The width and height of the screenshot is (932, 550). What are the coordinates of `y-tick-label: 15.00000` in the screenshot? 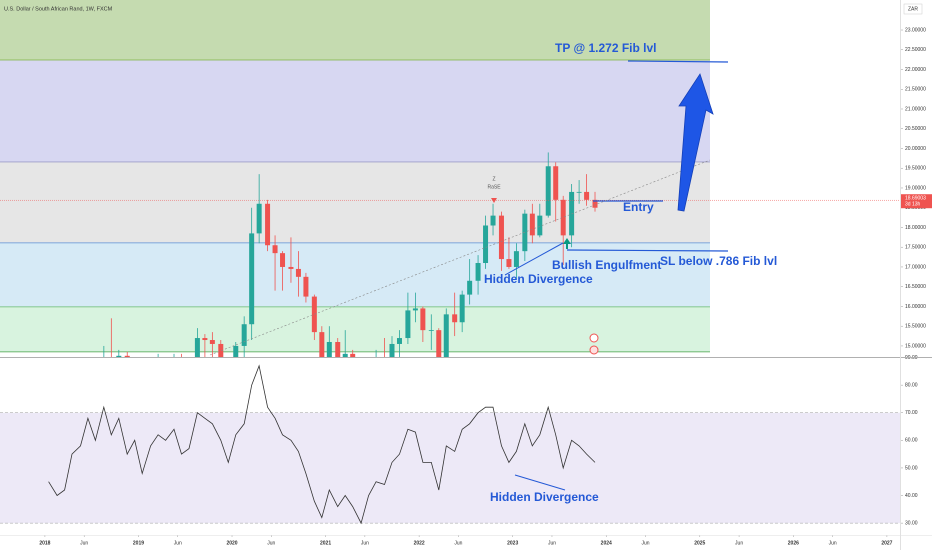 It's located at (915, 346).